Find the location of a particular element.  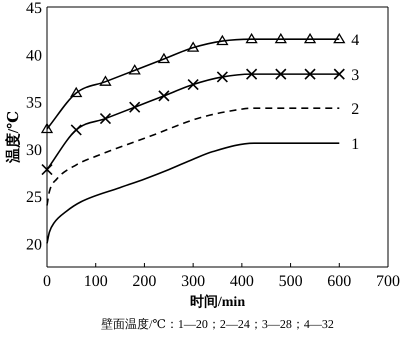

x-axis-title: 时间/min is located at coordinates (218, 302).